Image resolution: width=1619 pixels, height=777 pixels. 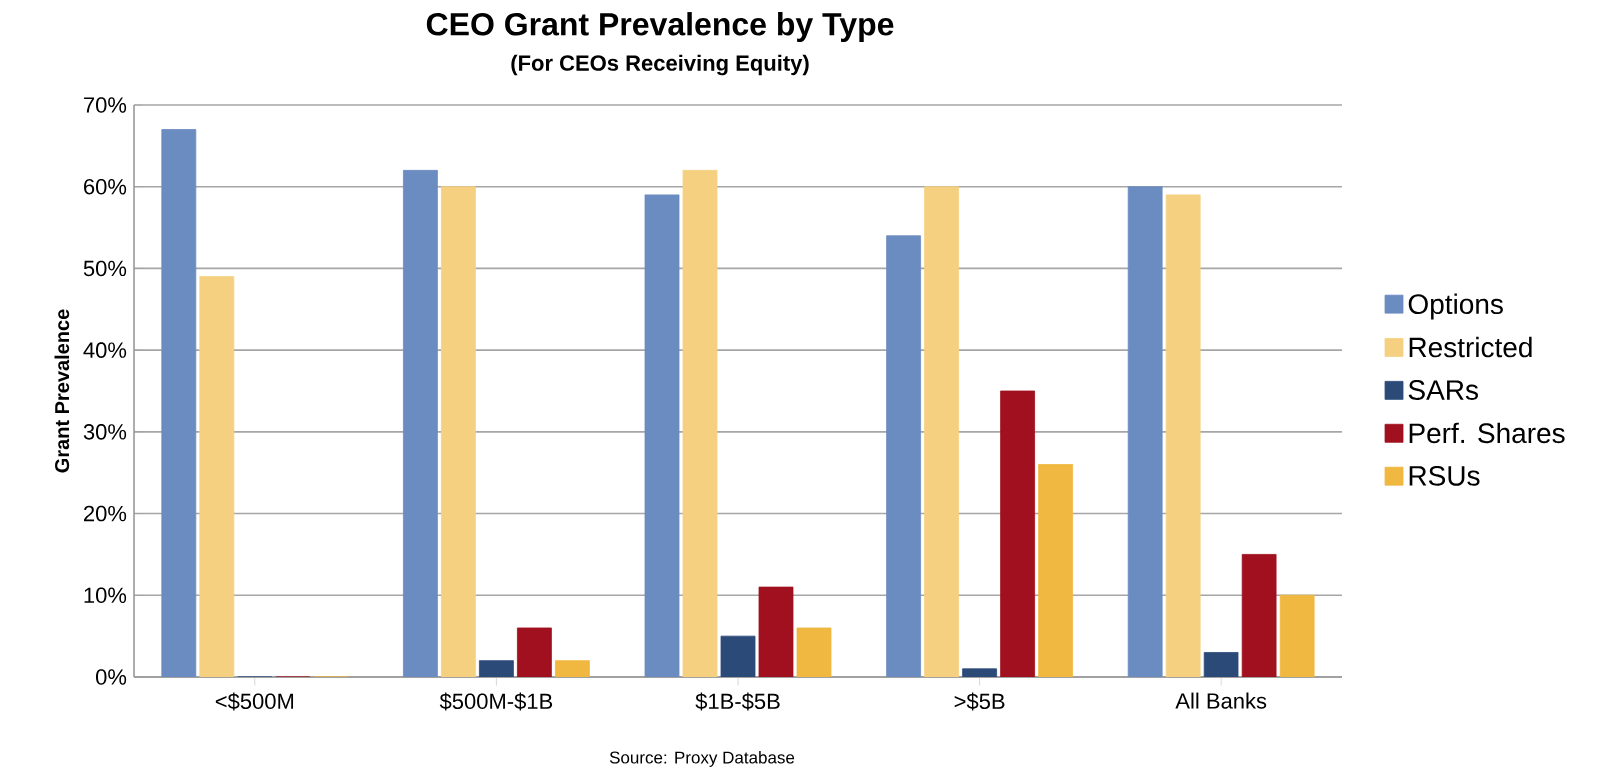 I want to click on x-tick-label: <$500M, so click(x=254, y=701).